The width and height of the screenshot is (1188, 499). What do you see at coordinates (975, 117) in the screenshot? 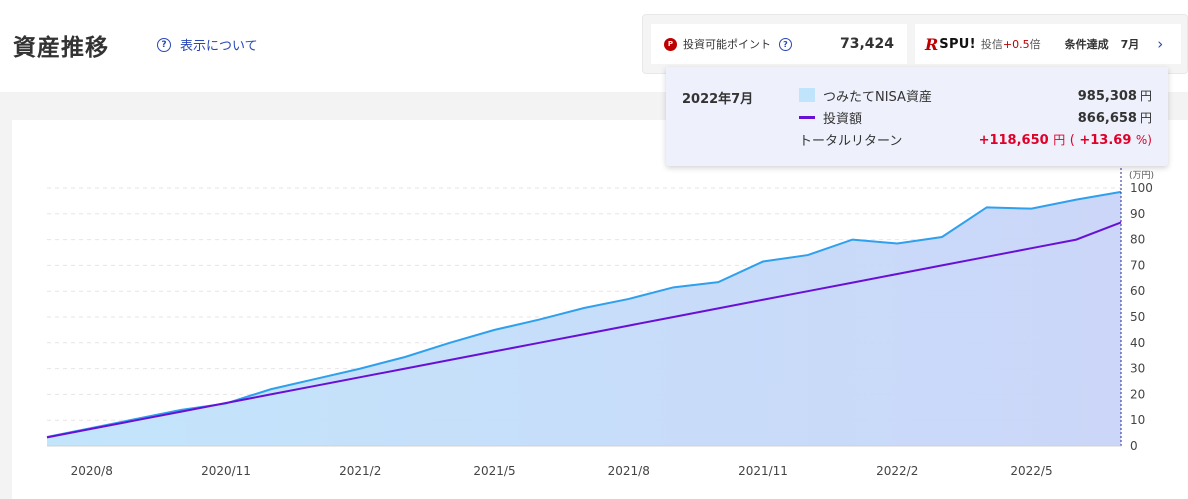
I see `tooltip-invest-row: 投資額 866,658 円` at bounding box center [975, 117].